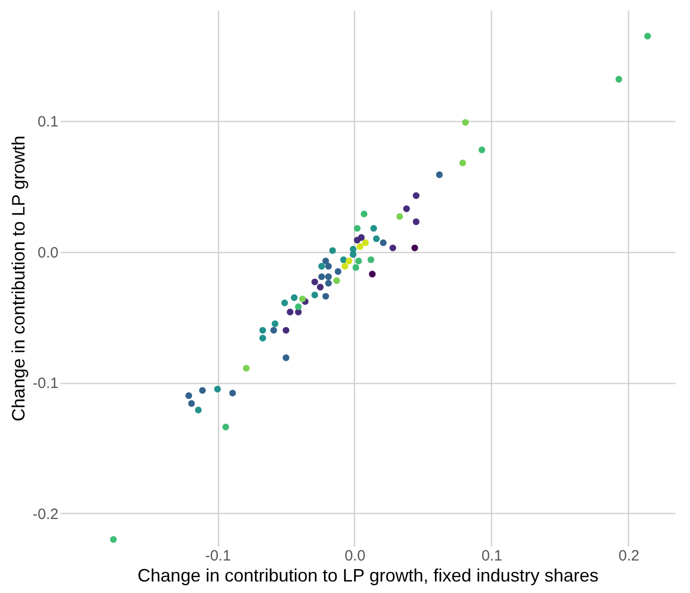 Image resolution: width=690 pixels, height=593 pixels. I want to click on x-tick-label: -0.1, so click(218, 556).